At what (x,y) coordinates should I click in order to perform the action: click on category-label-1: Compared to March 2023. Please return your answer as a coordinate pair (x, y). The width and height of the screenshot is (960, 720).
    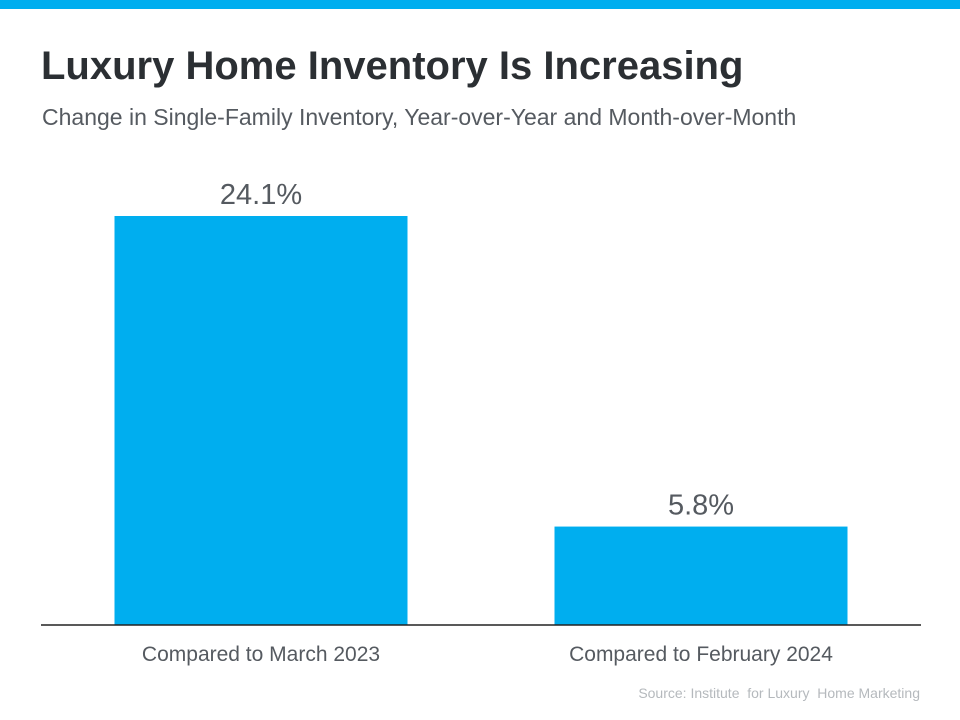
    Looking at the image, I should click on (261, 654).